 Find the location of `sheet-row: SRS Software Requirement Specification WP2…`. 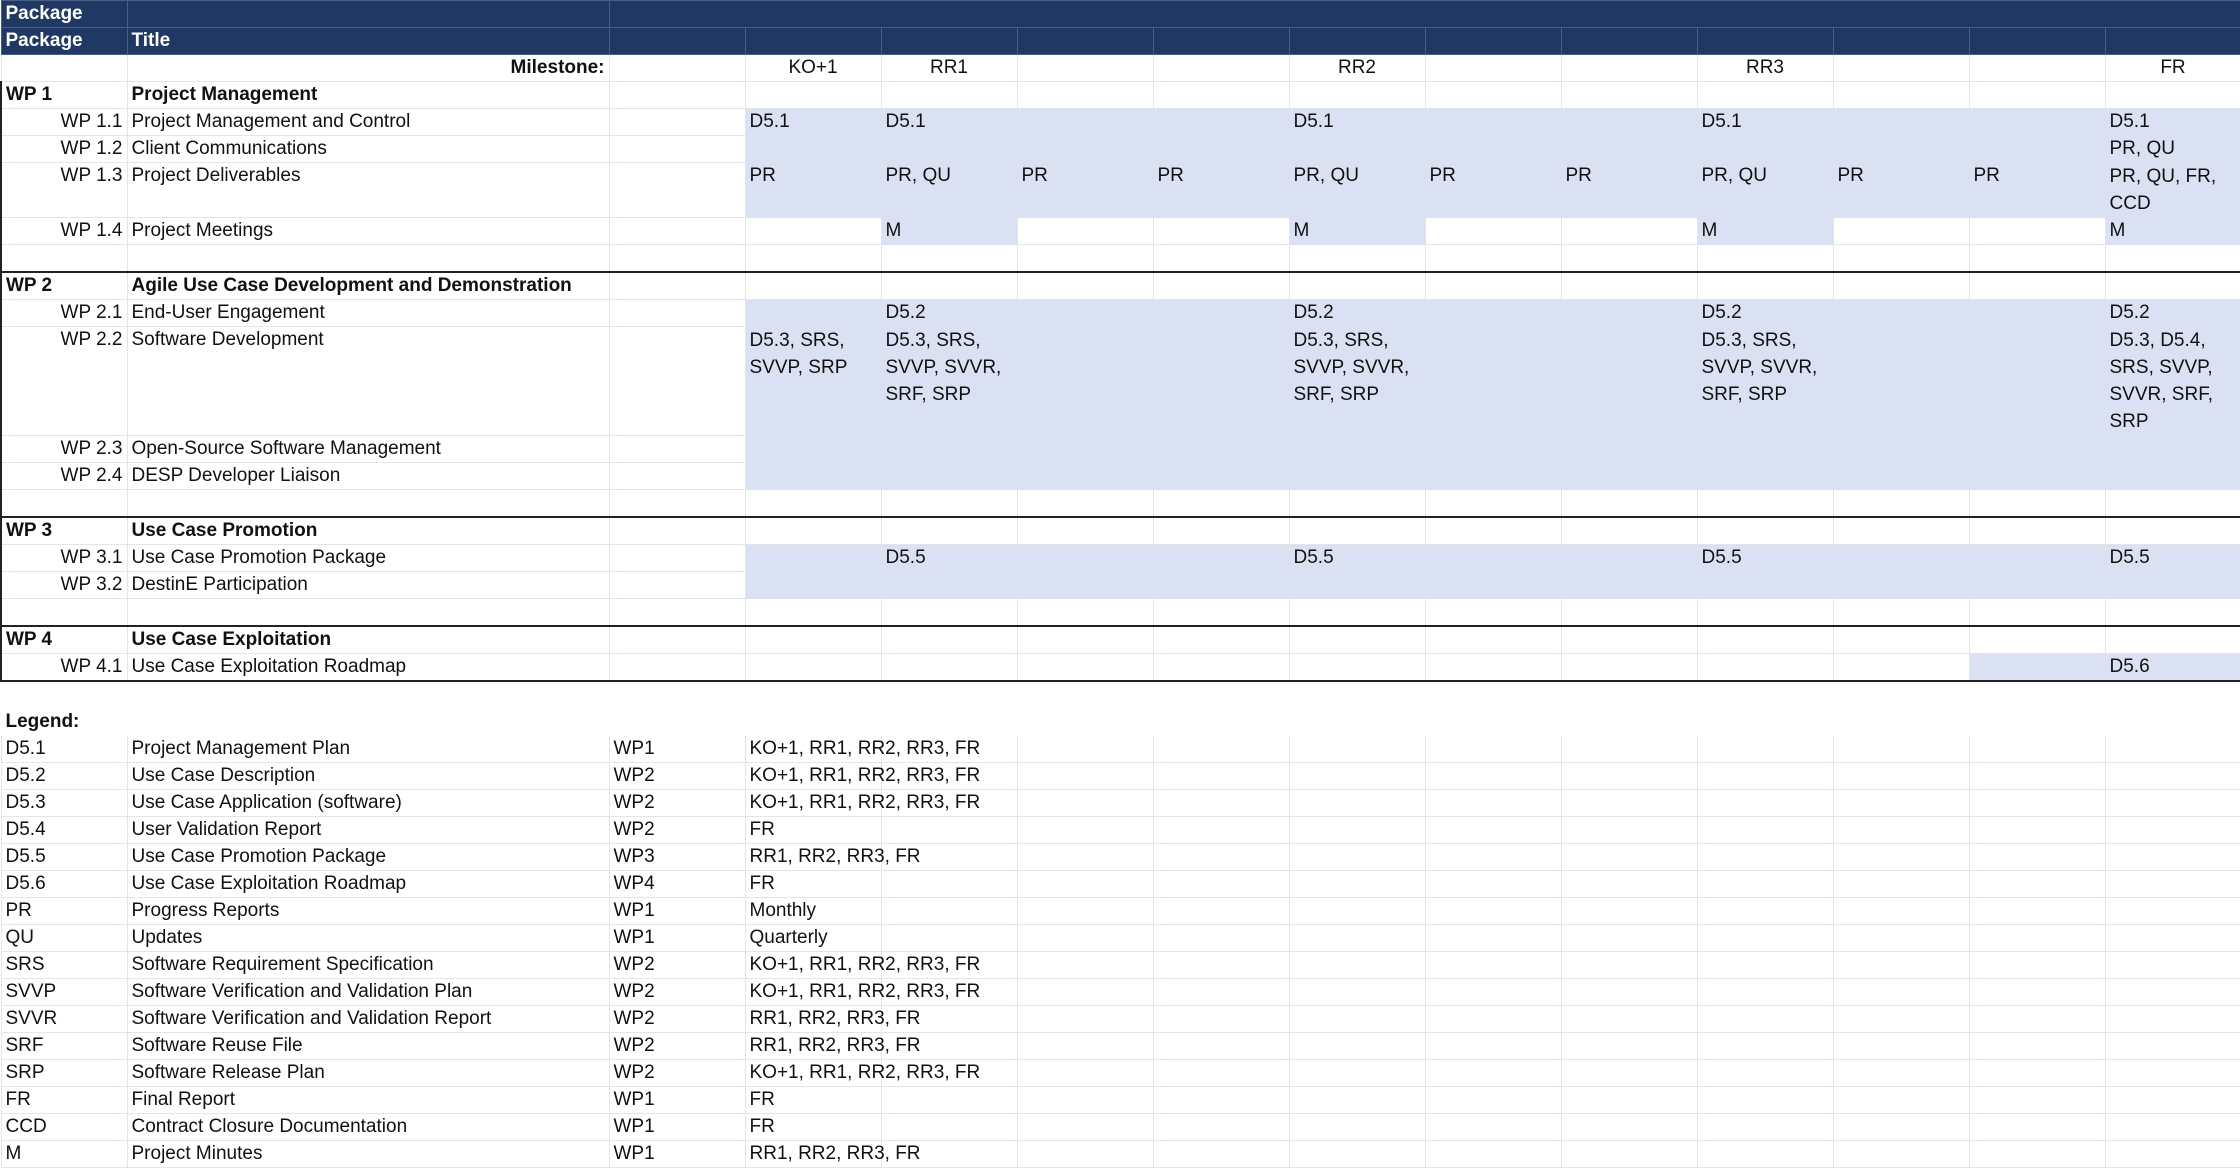

sheet-row: SRS Software Requirement Specification WP2… is located at coordinates (1120, 965).